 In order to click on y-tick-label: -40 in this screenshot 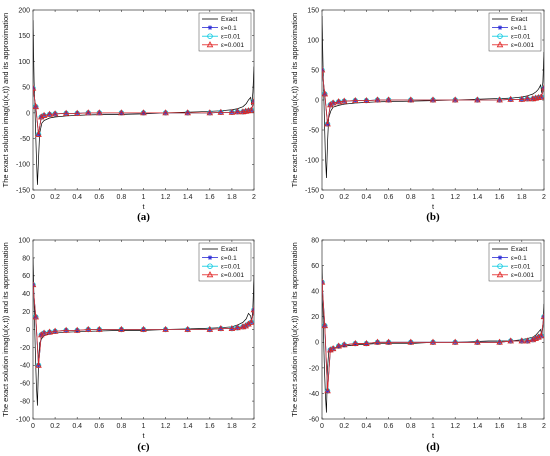, I will do `click(25, 366)`.